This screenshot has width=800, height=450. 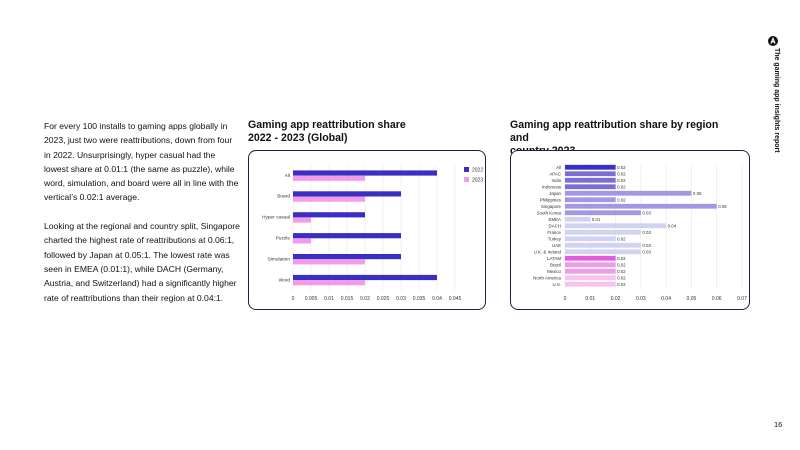 What do you see at coordinates (773, 41) in the screenshot?
I see `brand-logo-icon` at bounding box center [773, 41].